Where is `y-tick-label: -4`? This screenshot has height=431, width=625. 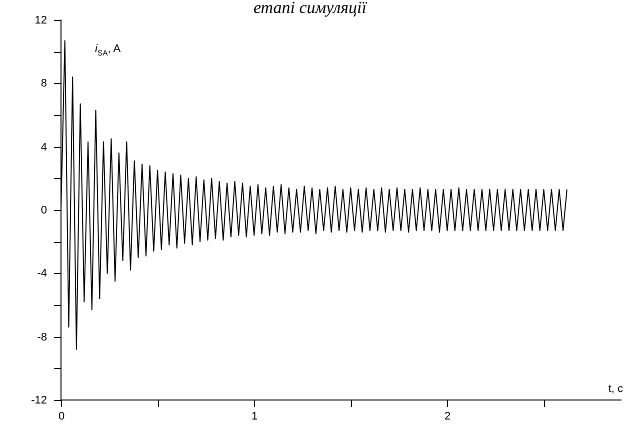 y-tick-label: -4 is located at coordinates (42, 274).